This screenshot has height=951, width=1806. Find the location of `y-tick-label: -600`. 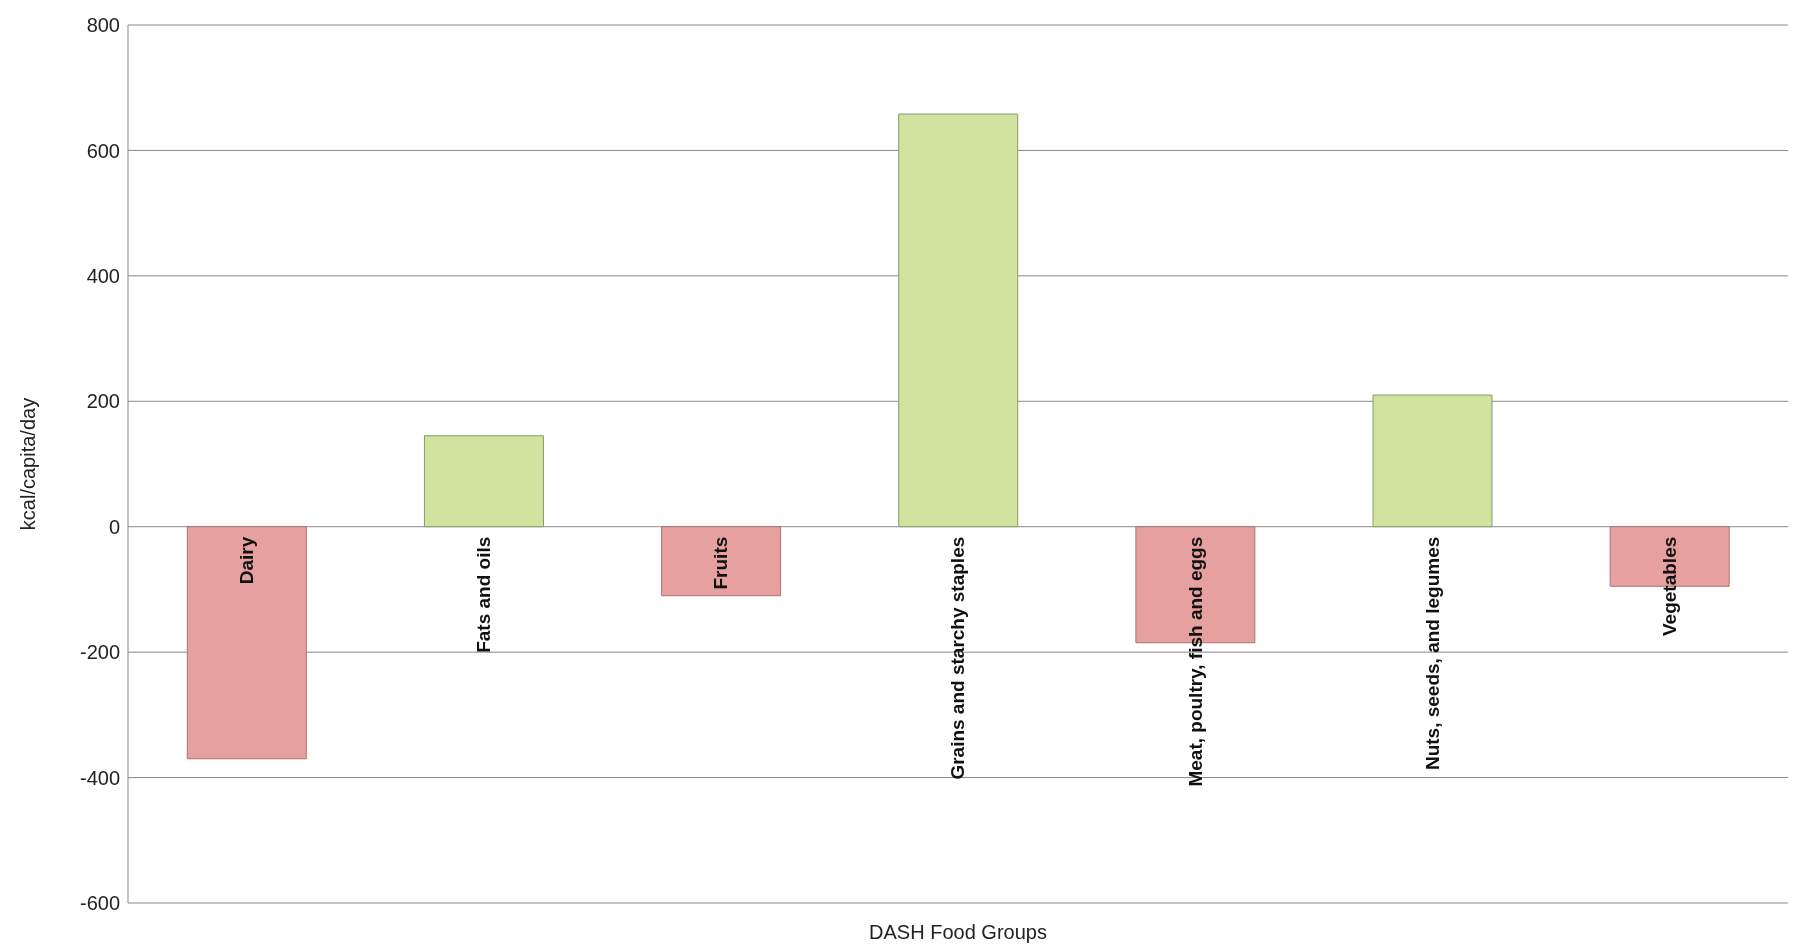

y-tick-label: -600 is located at coordinates (99, 903).